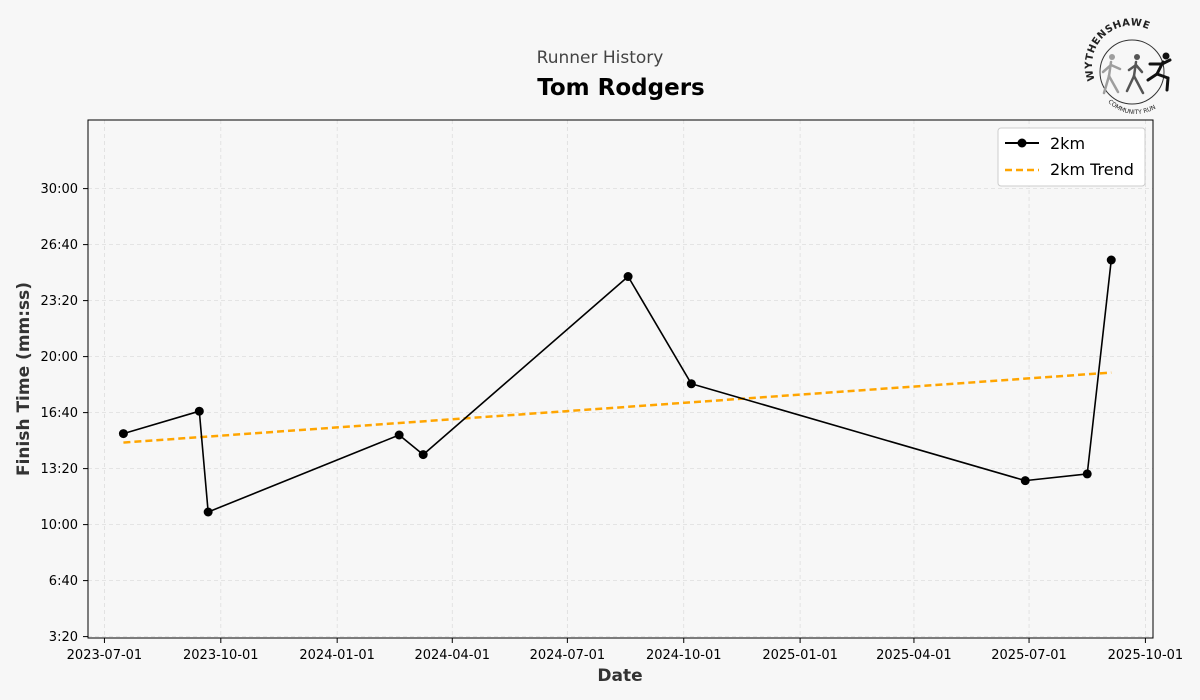 This screenshot has width=1200, height=700. What do you see at coordinates (1092, 169) in the screenshot?
I see `legend-label-2km-trend: 2km Trend` at bounding box center [1092, 169].